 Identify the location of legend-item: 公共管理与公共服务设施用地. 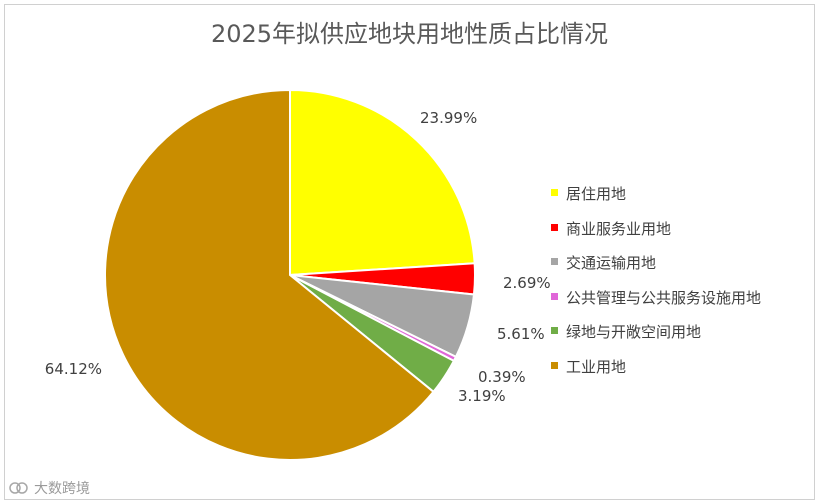
(656, 304).